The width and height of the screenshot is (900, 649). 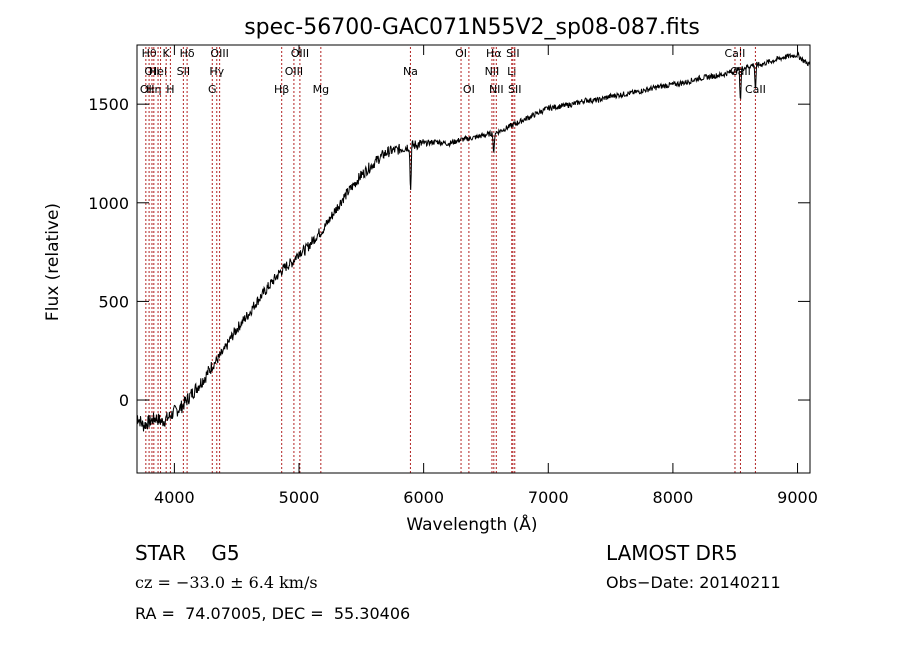 I want to click on x-tick-label-3: 7000, so click(x=548, y=497).